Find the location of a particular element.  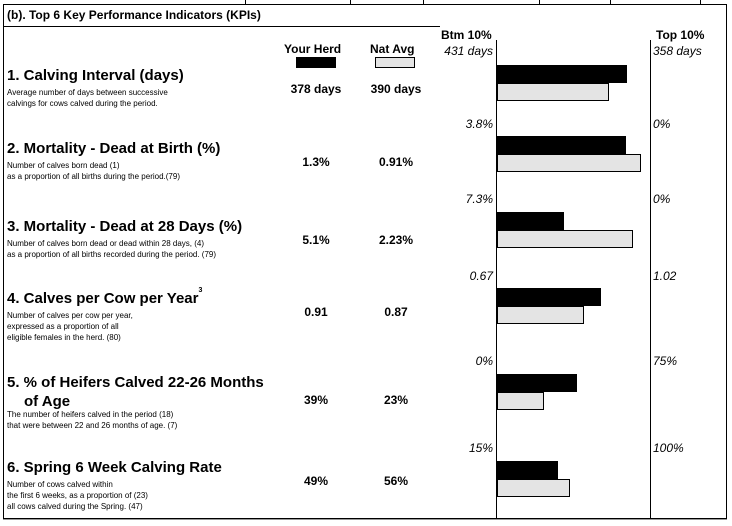

btm-10-scale-label: 15% is located at coordinates (480, 448).